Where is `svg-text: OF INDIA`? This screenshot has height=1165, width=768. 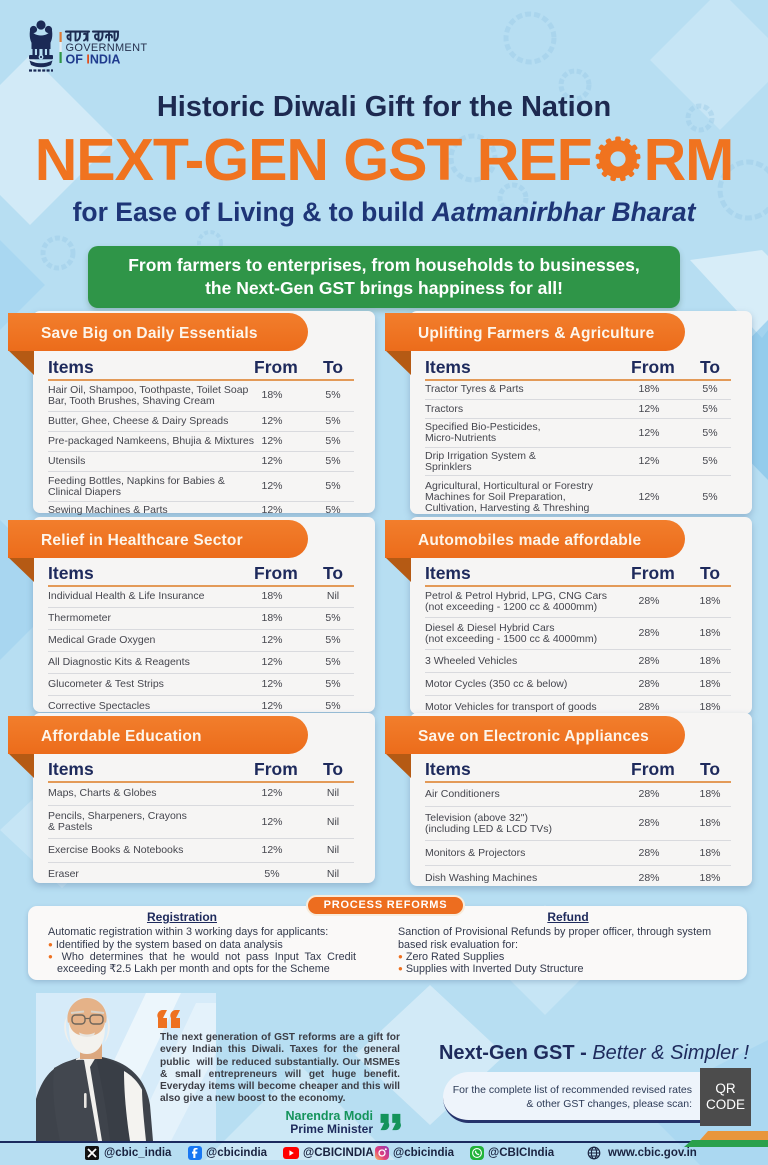 svg-text: OF INDIA is located at coordinates (93, 60).